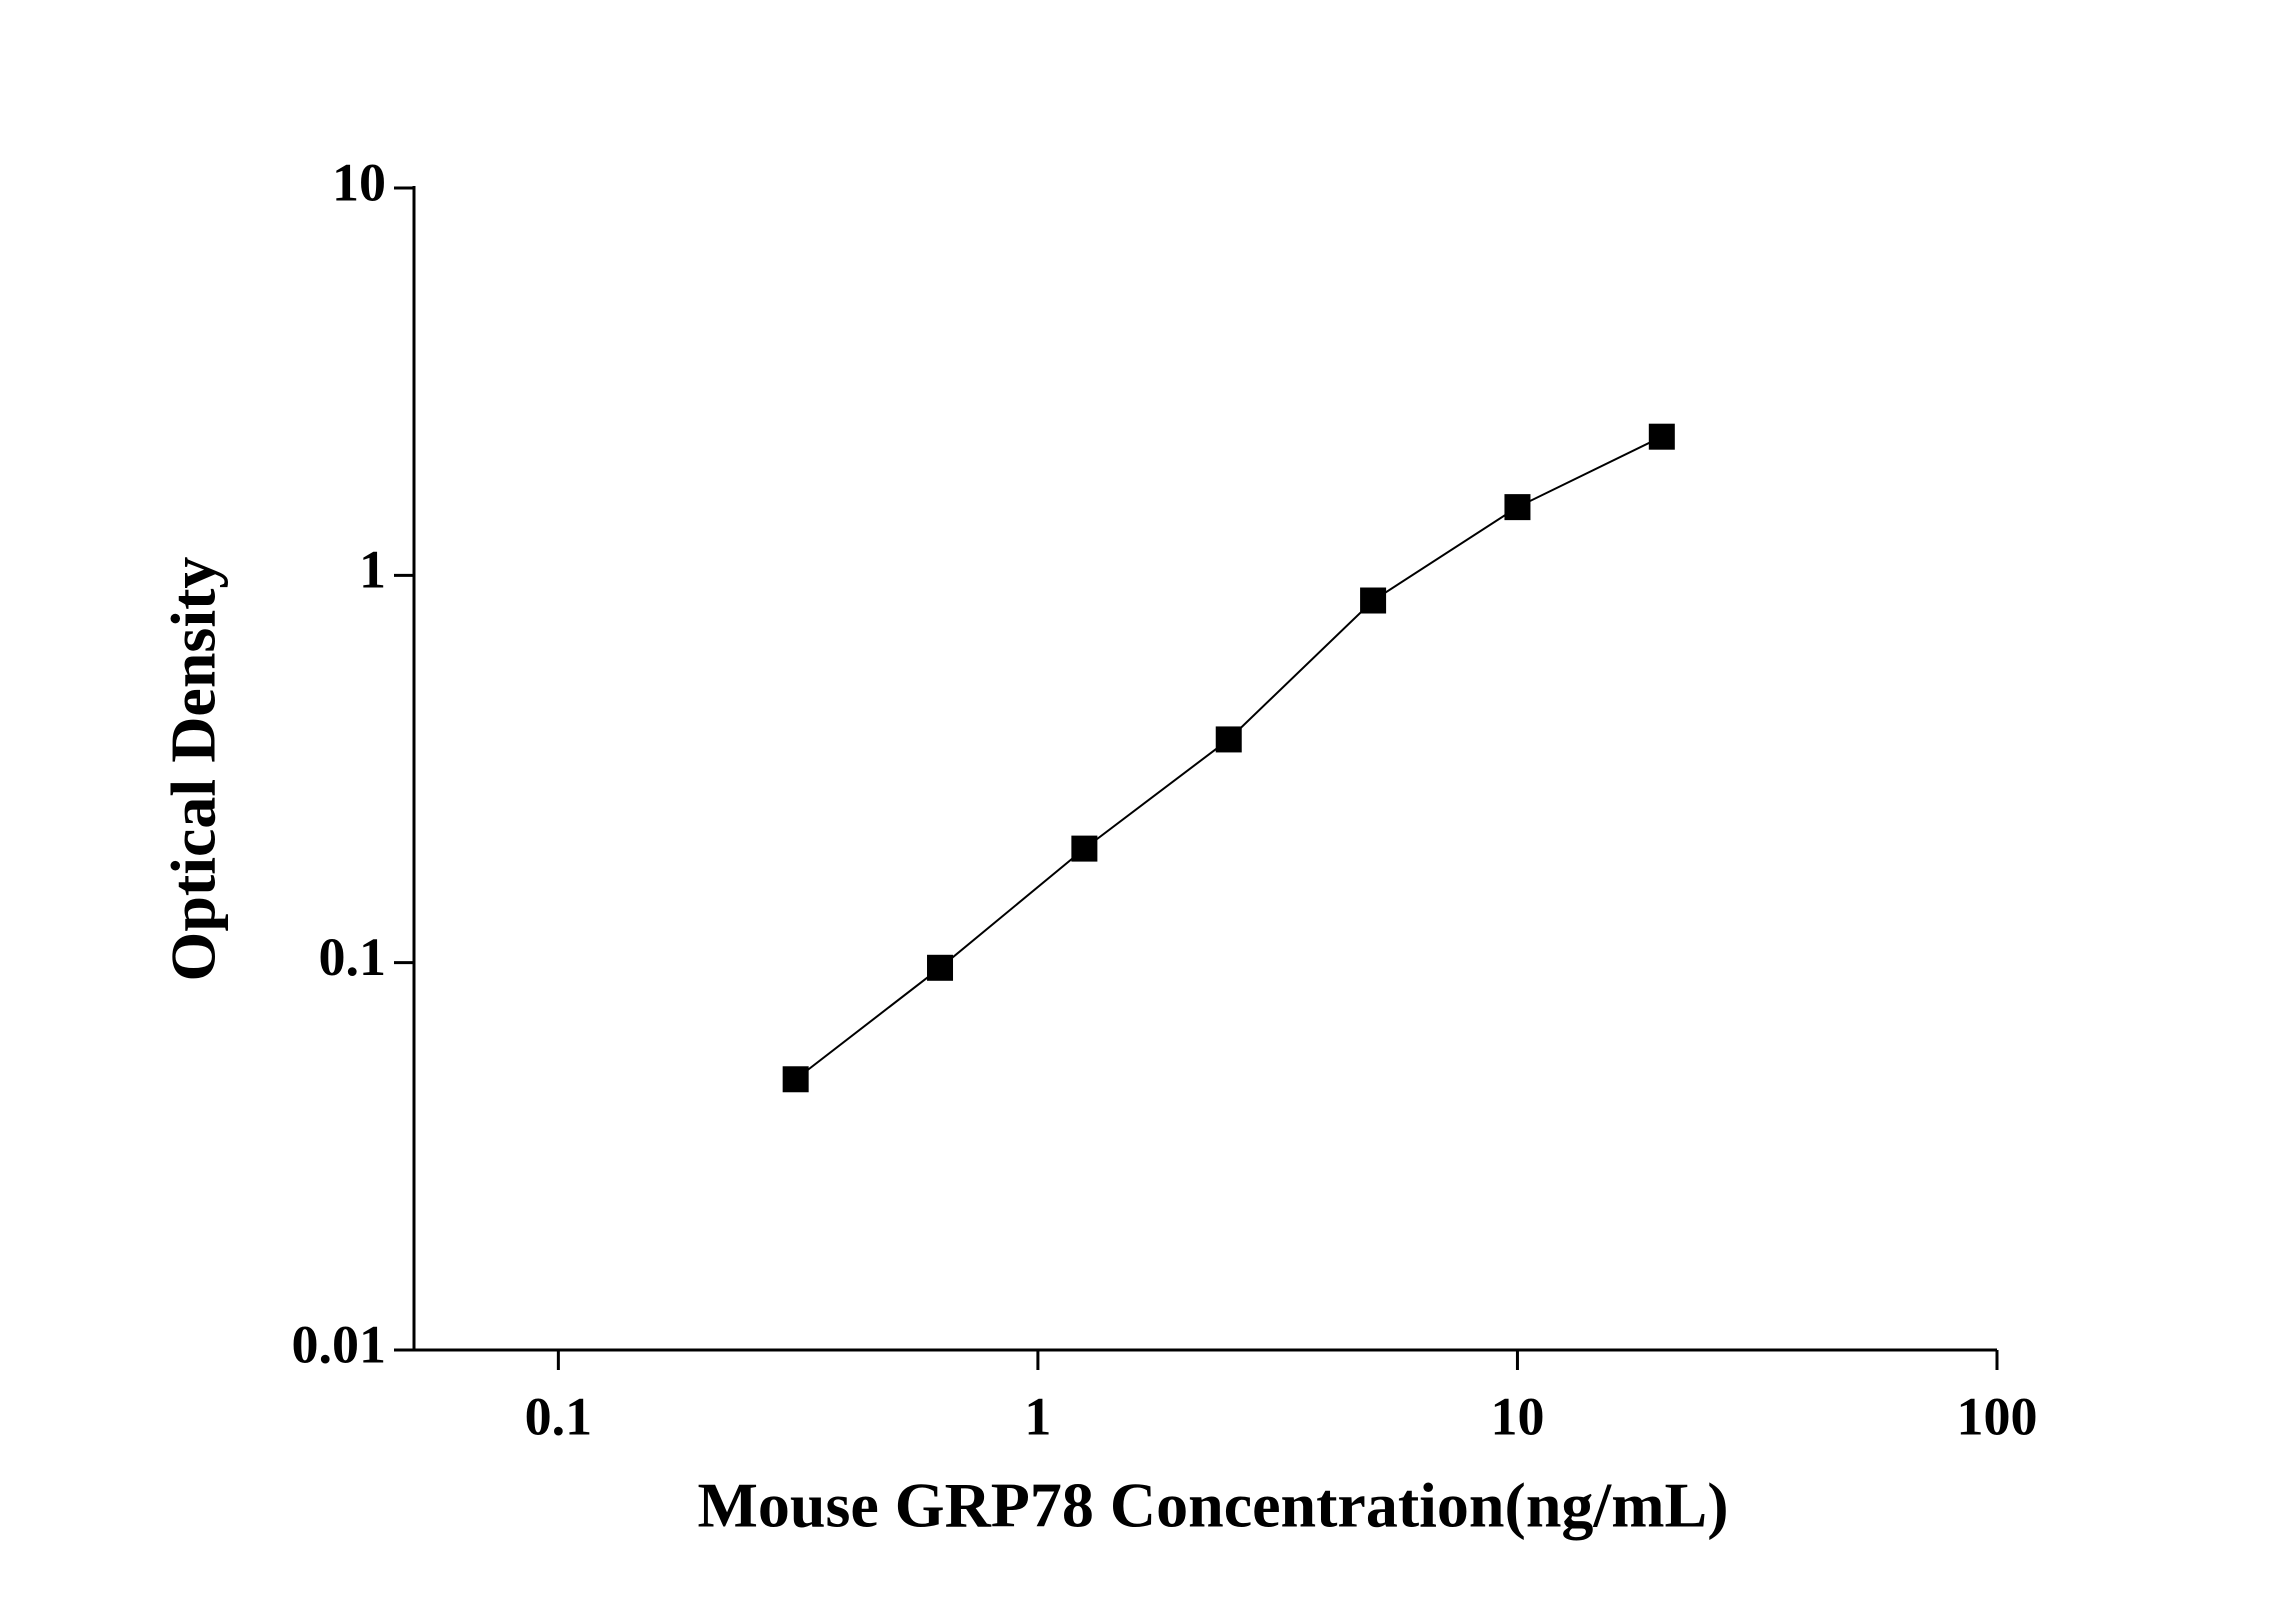  I want to click on x-tick-label: 0.1, so click(559, 1416).